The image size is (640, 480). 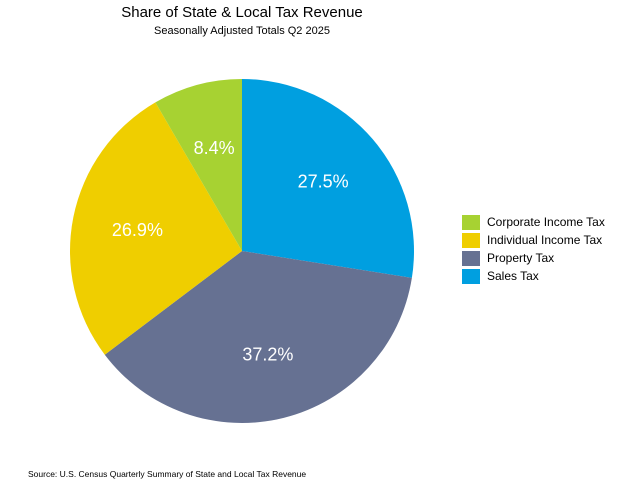 I want to click on pie-label-sales-tax: 27.5%, so click(x=323, y=182).